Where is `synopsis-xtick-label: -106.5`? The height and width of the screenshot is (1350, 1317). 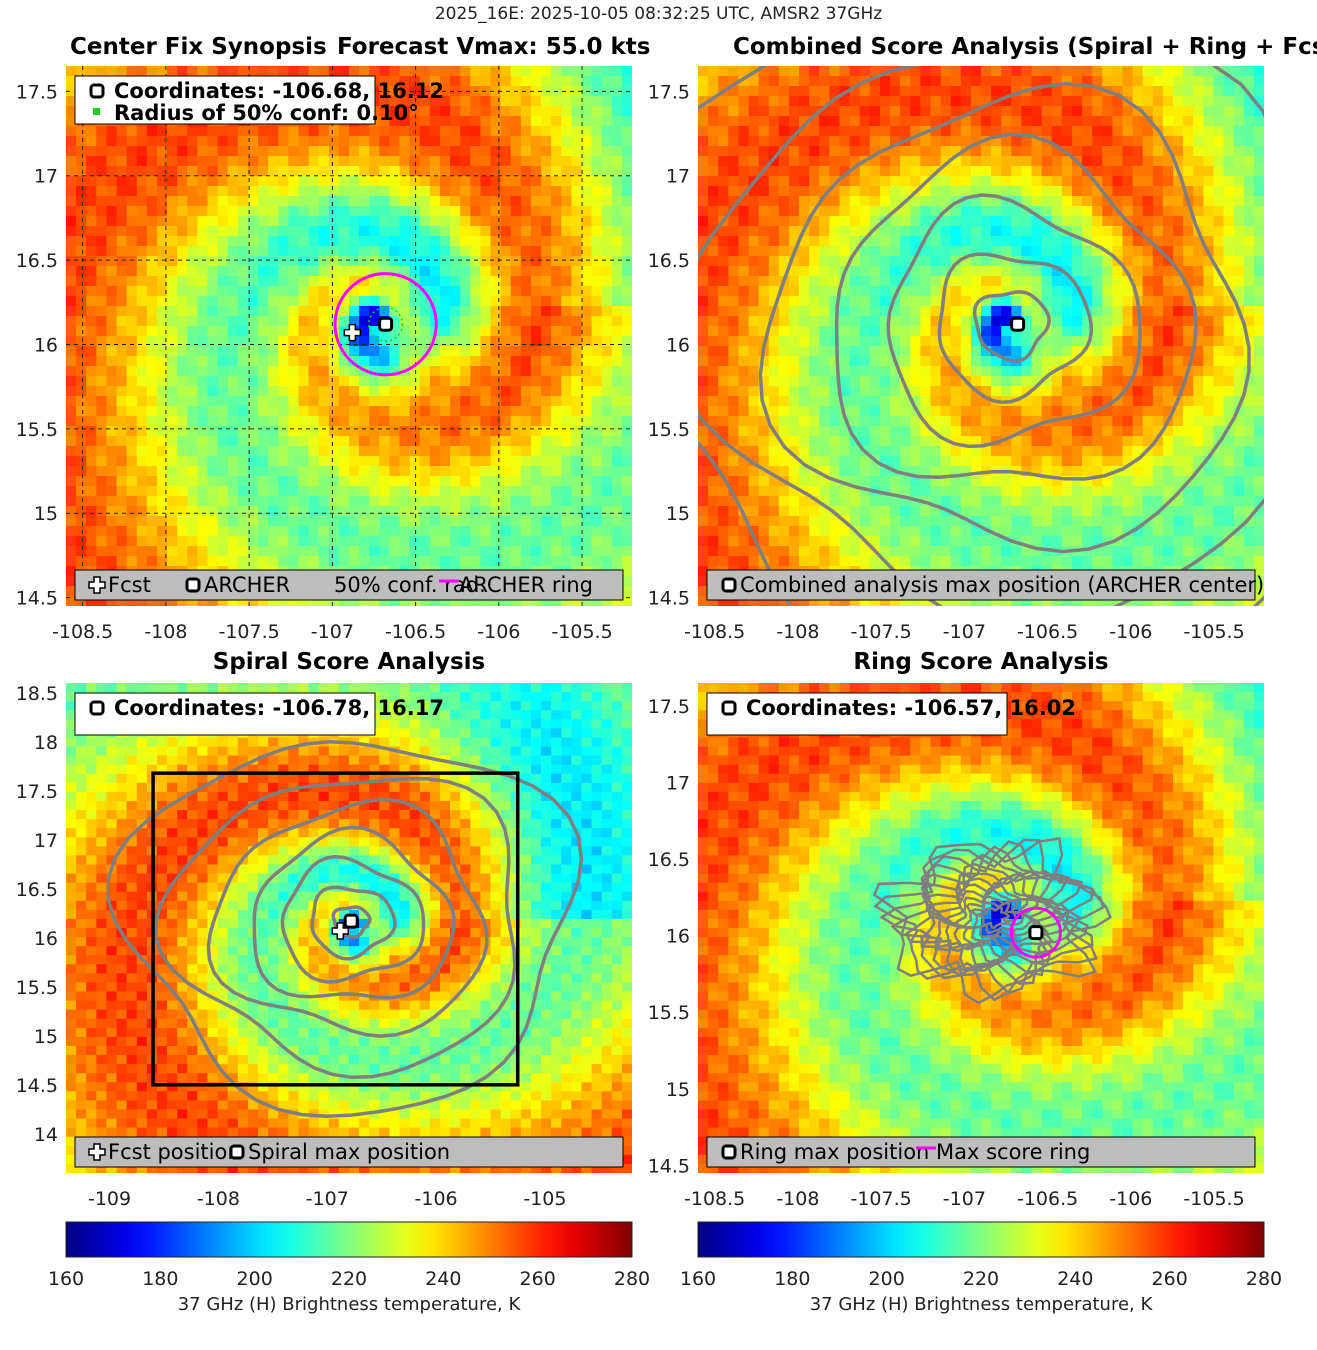 synopsis-xtick-label: -106.5 is located at coordinates (415, 632).